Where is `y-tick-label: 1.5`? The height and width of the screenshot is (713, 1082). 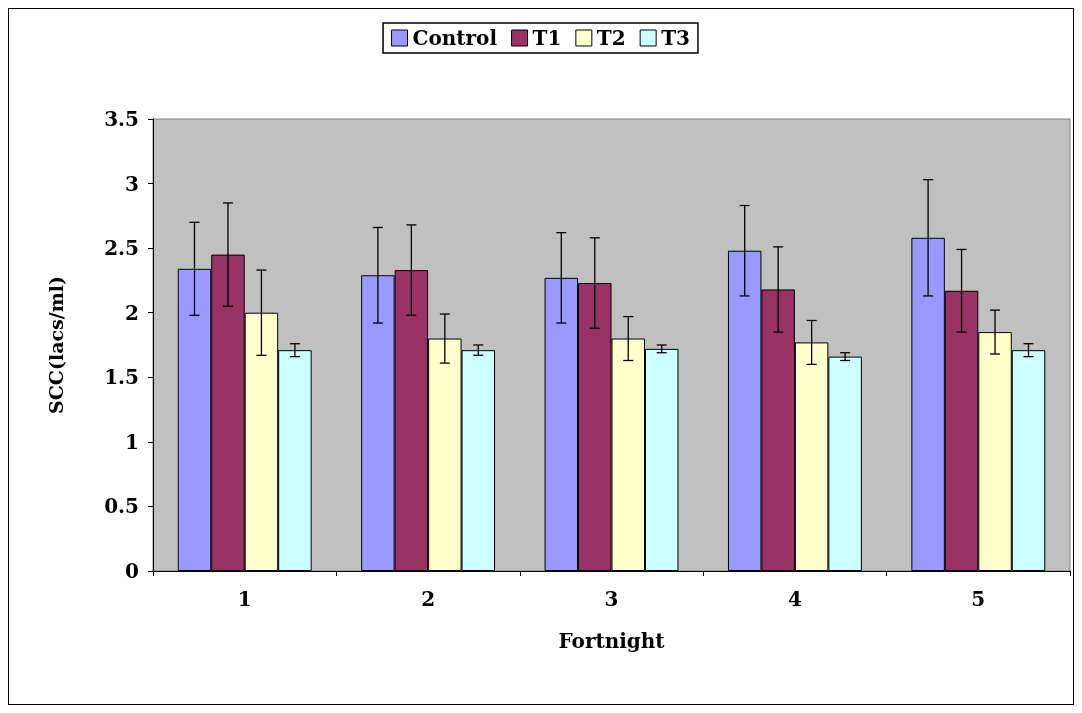
y-tick-label: 1.5 is located at coordinates (121, 377).